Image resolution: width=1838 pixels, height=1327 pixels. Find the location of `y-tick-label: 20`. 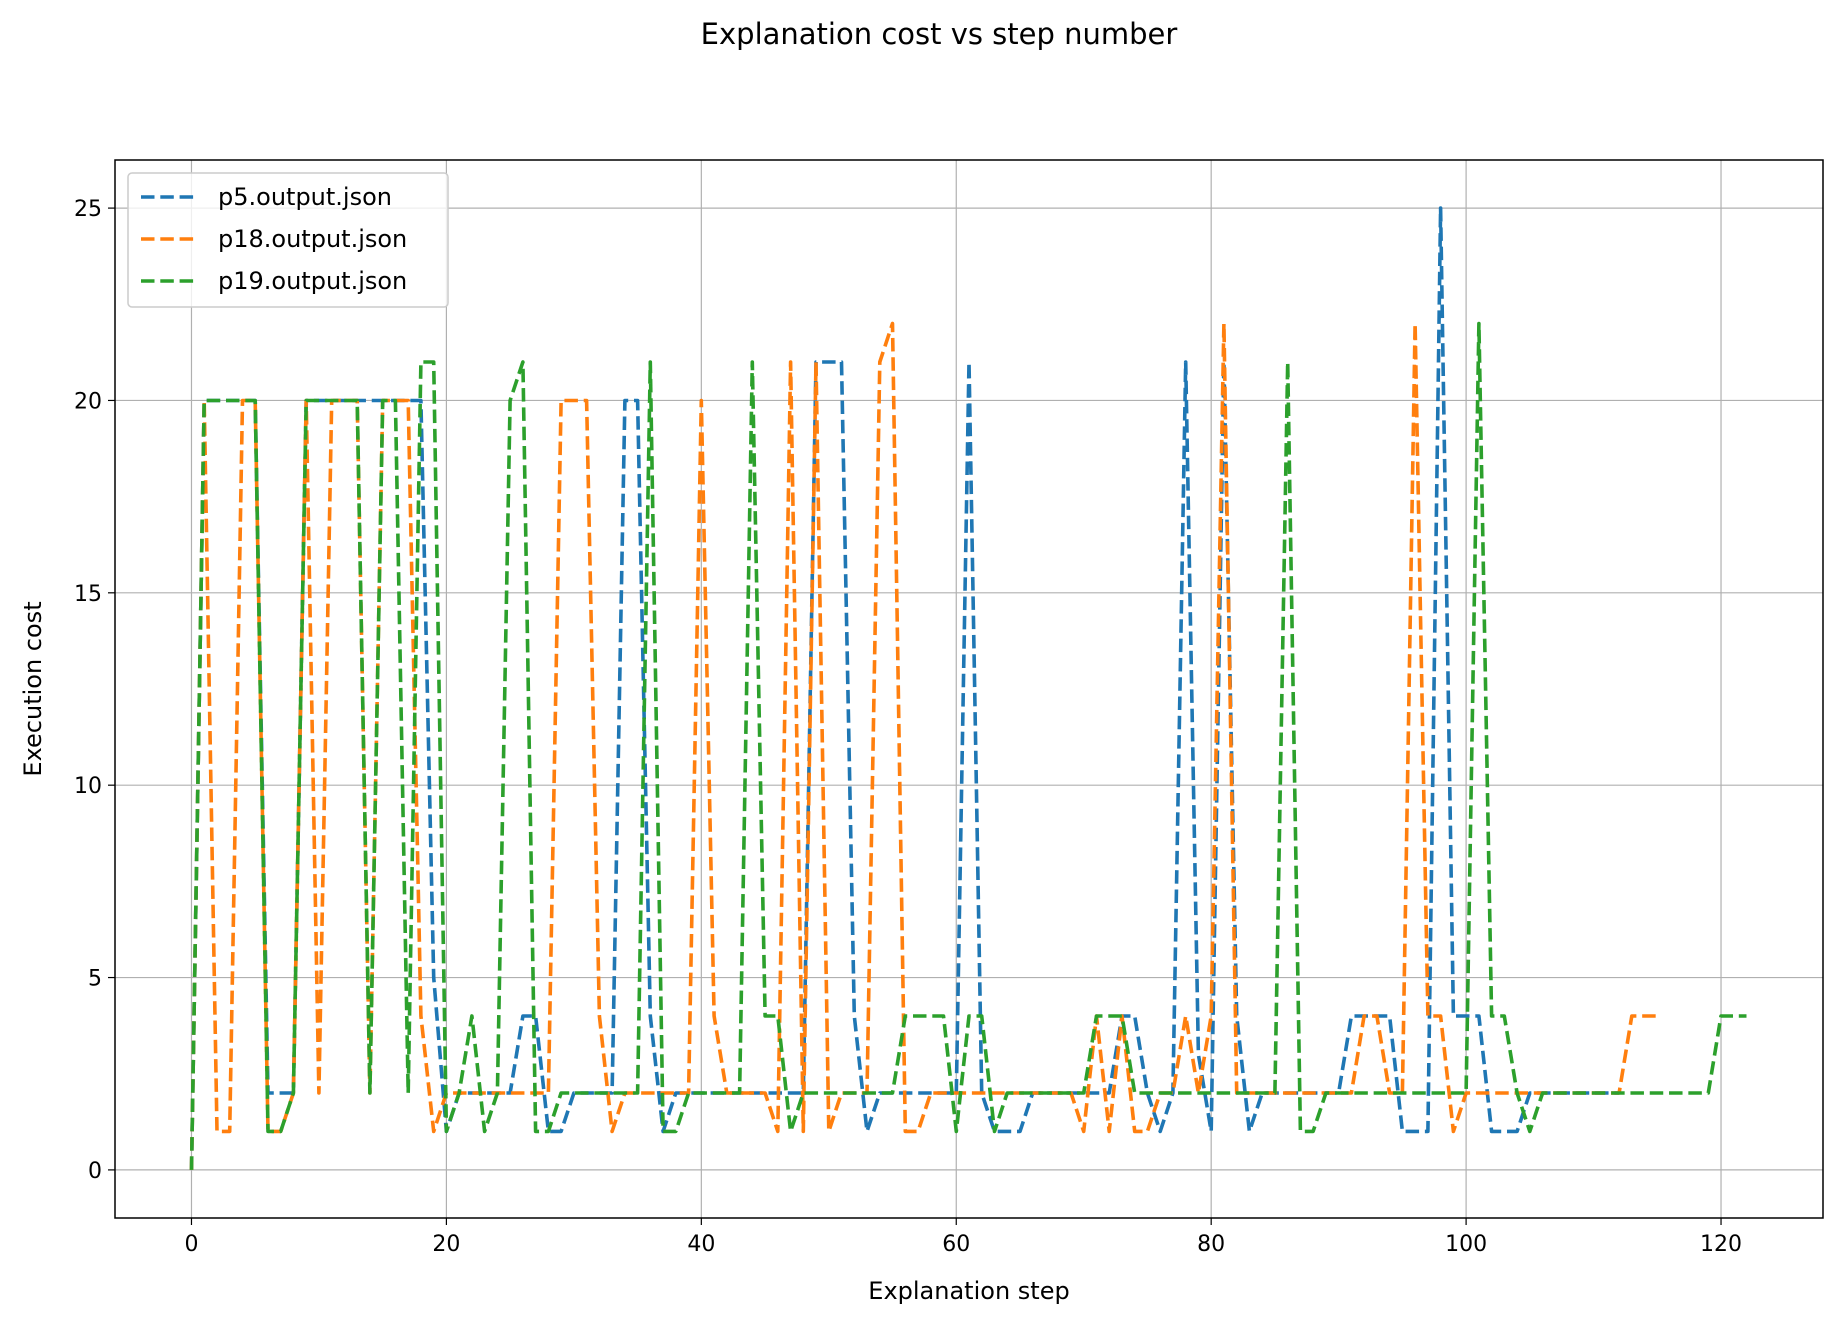

y-tick-label: 20 is located at coordinates (88, 401).